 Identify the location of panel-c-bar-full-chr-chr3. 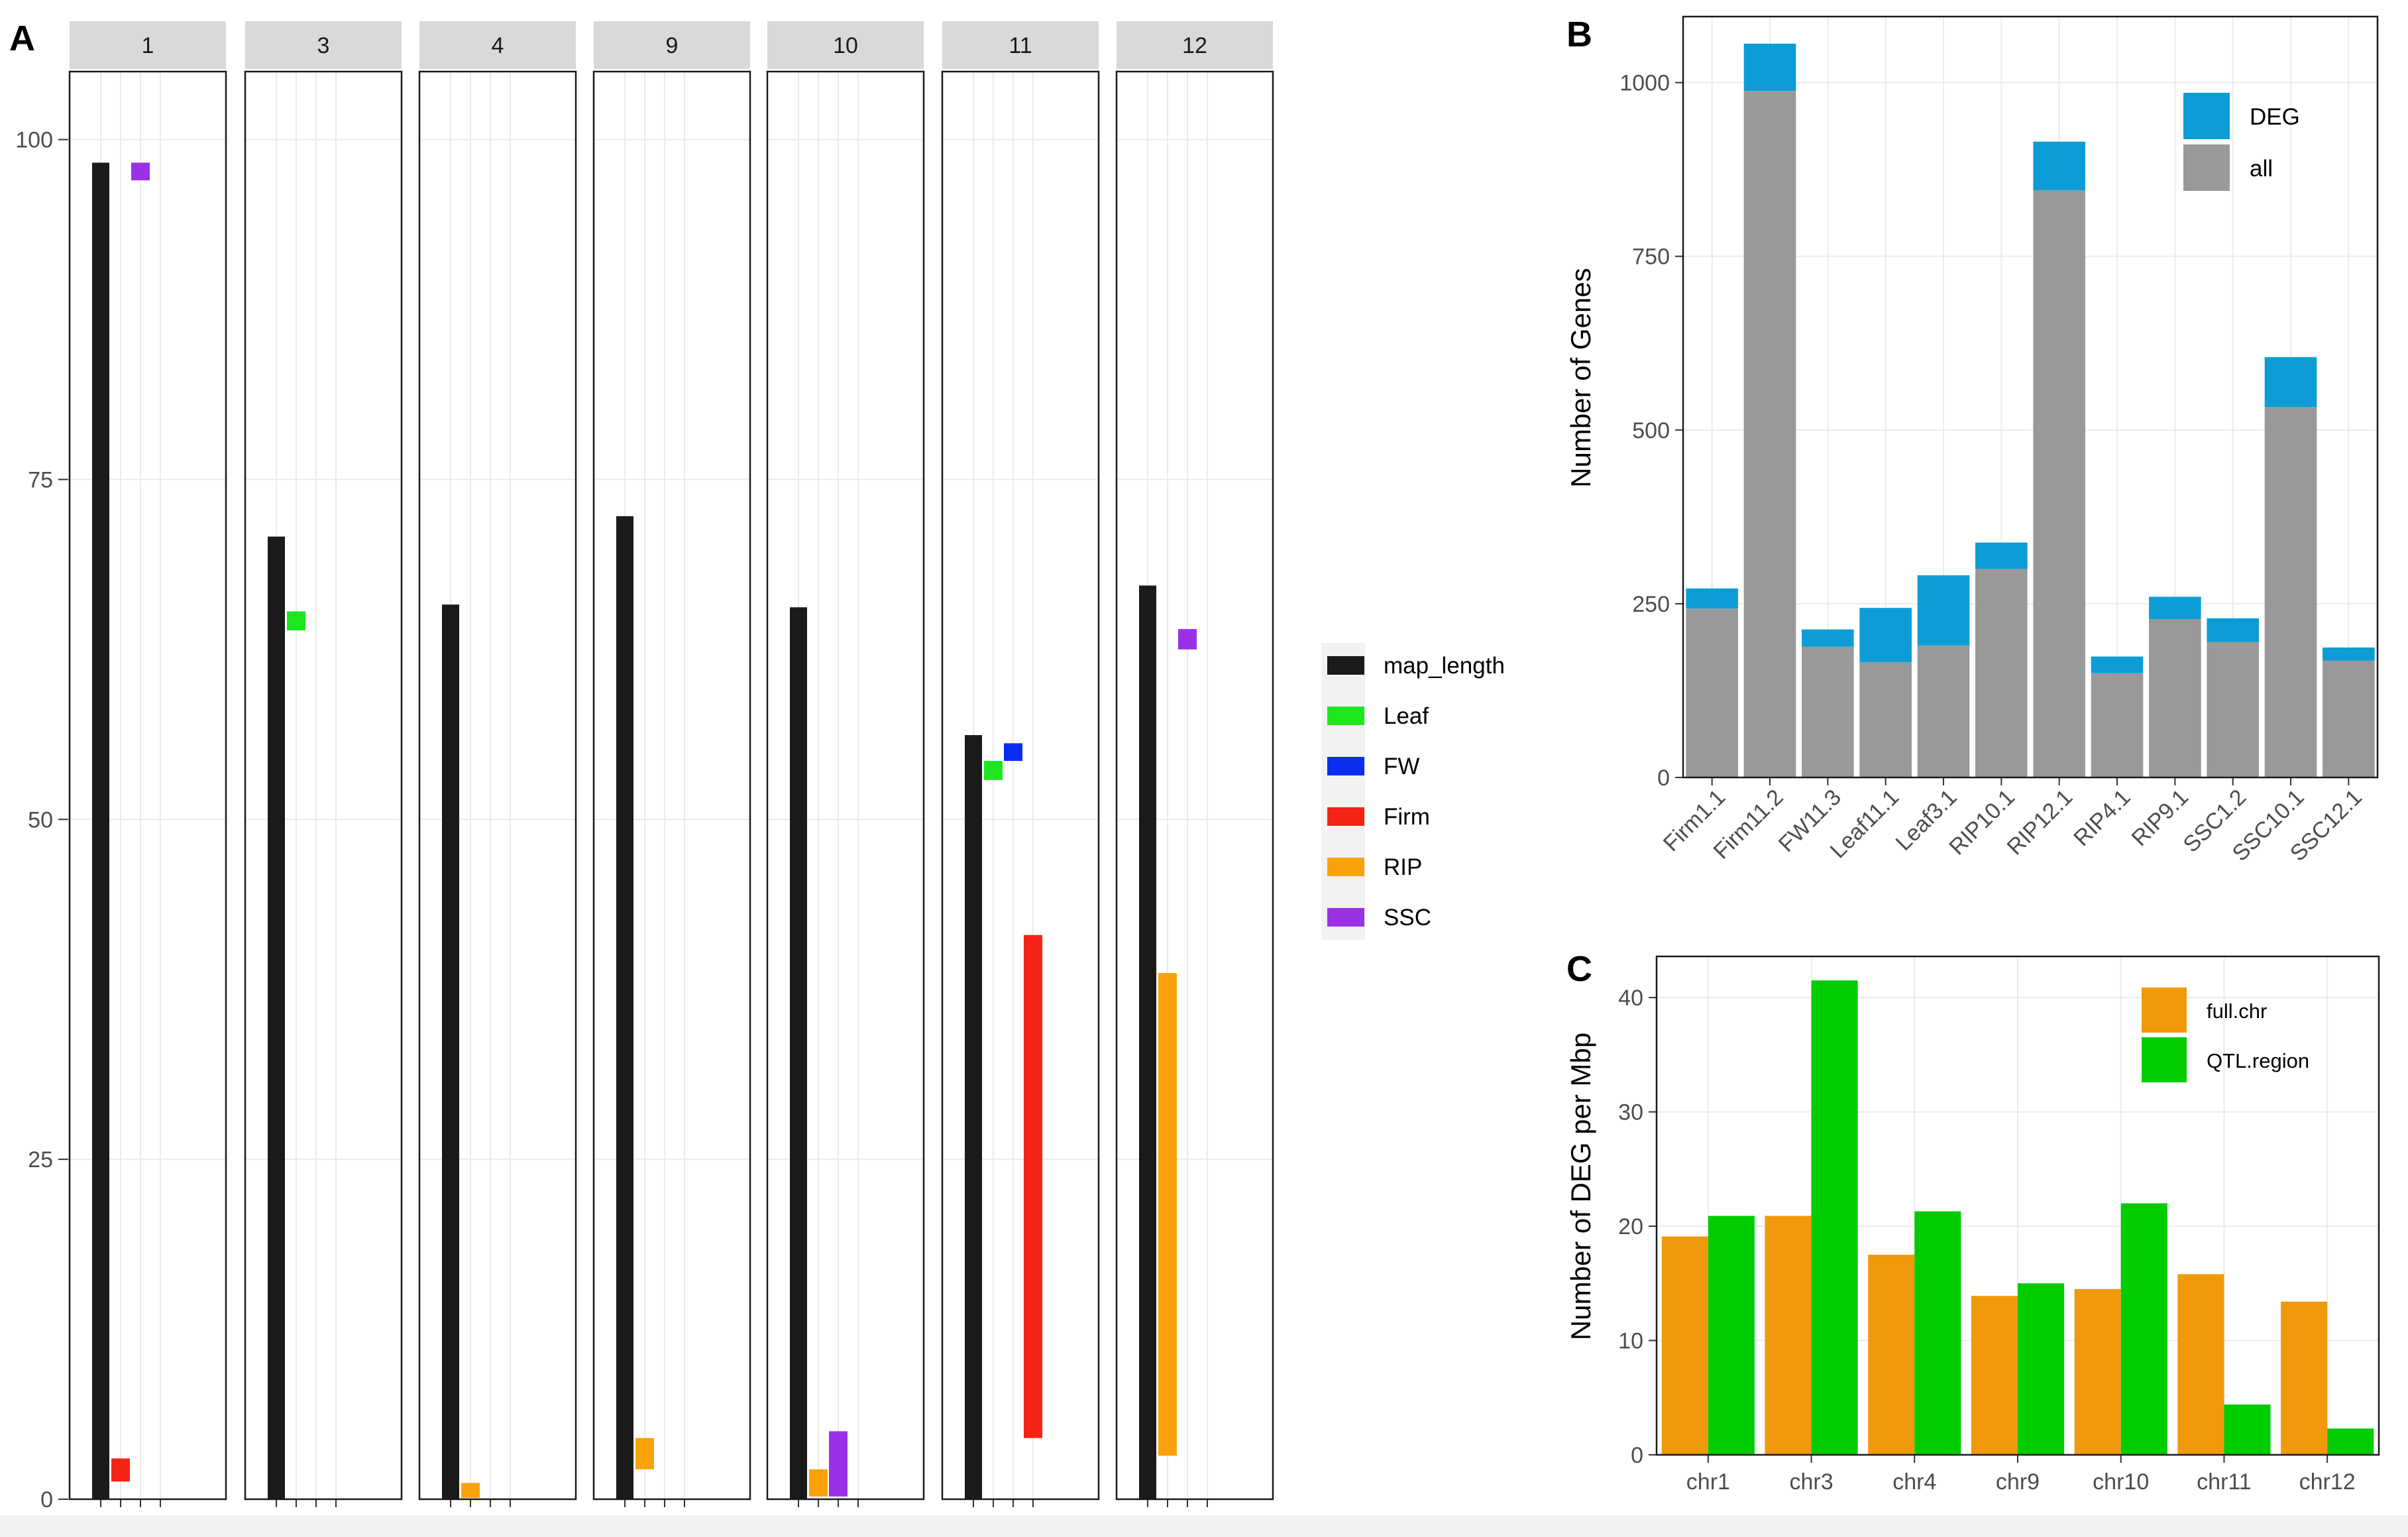
(1788, 1335).